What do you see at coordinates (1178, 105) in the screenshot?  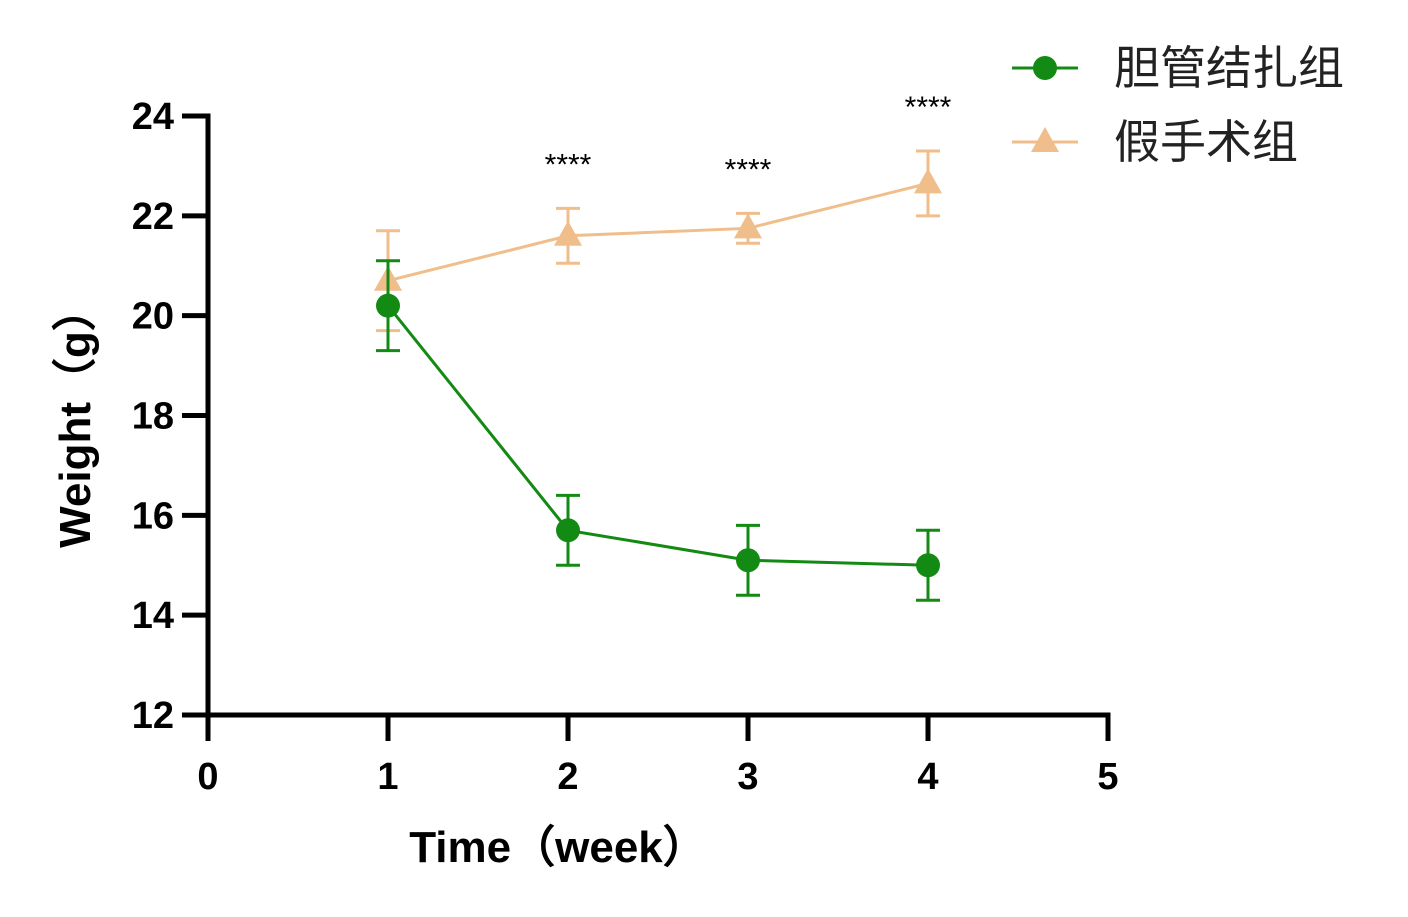 I see `legend: 胆管结扎组 假手术组` at bounding box center [1178, 105].